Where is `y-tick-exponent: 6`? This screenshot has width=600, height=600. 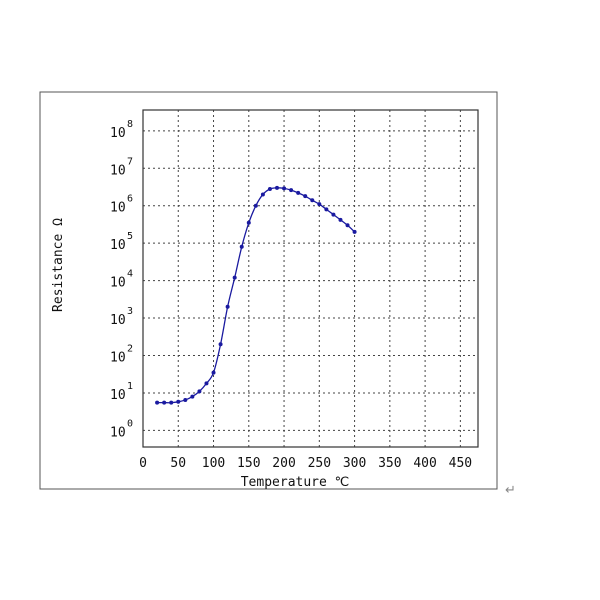
y-tick-exponent: 6 is located at coordinates (130, 199).